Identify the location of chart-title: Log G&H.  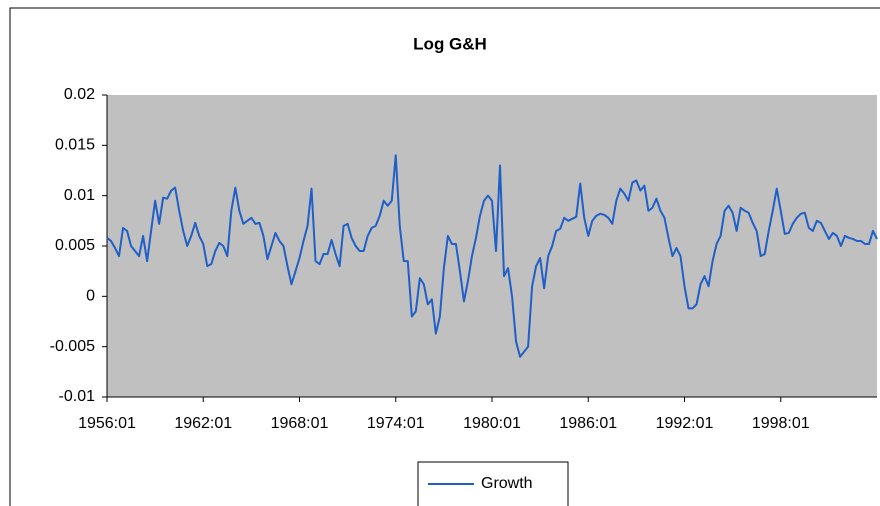
(450, 43).